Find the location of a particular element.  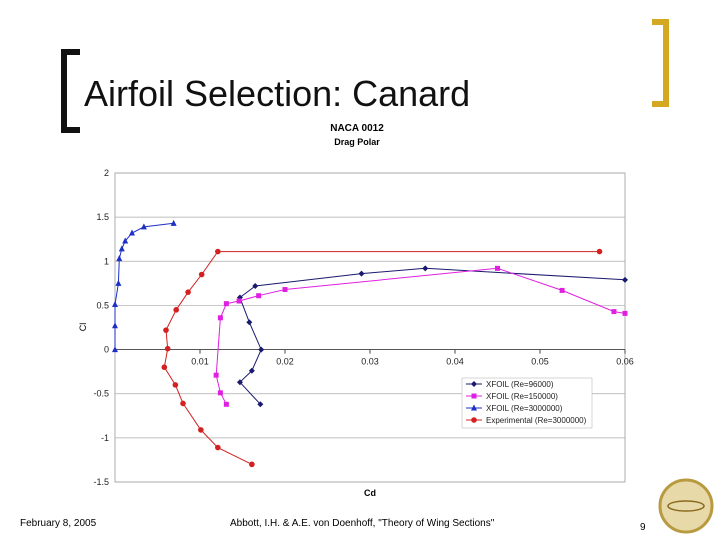

x-tick-label: 0.02 is located at coordinates (285, 362).